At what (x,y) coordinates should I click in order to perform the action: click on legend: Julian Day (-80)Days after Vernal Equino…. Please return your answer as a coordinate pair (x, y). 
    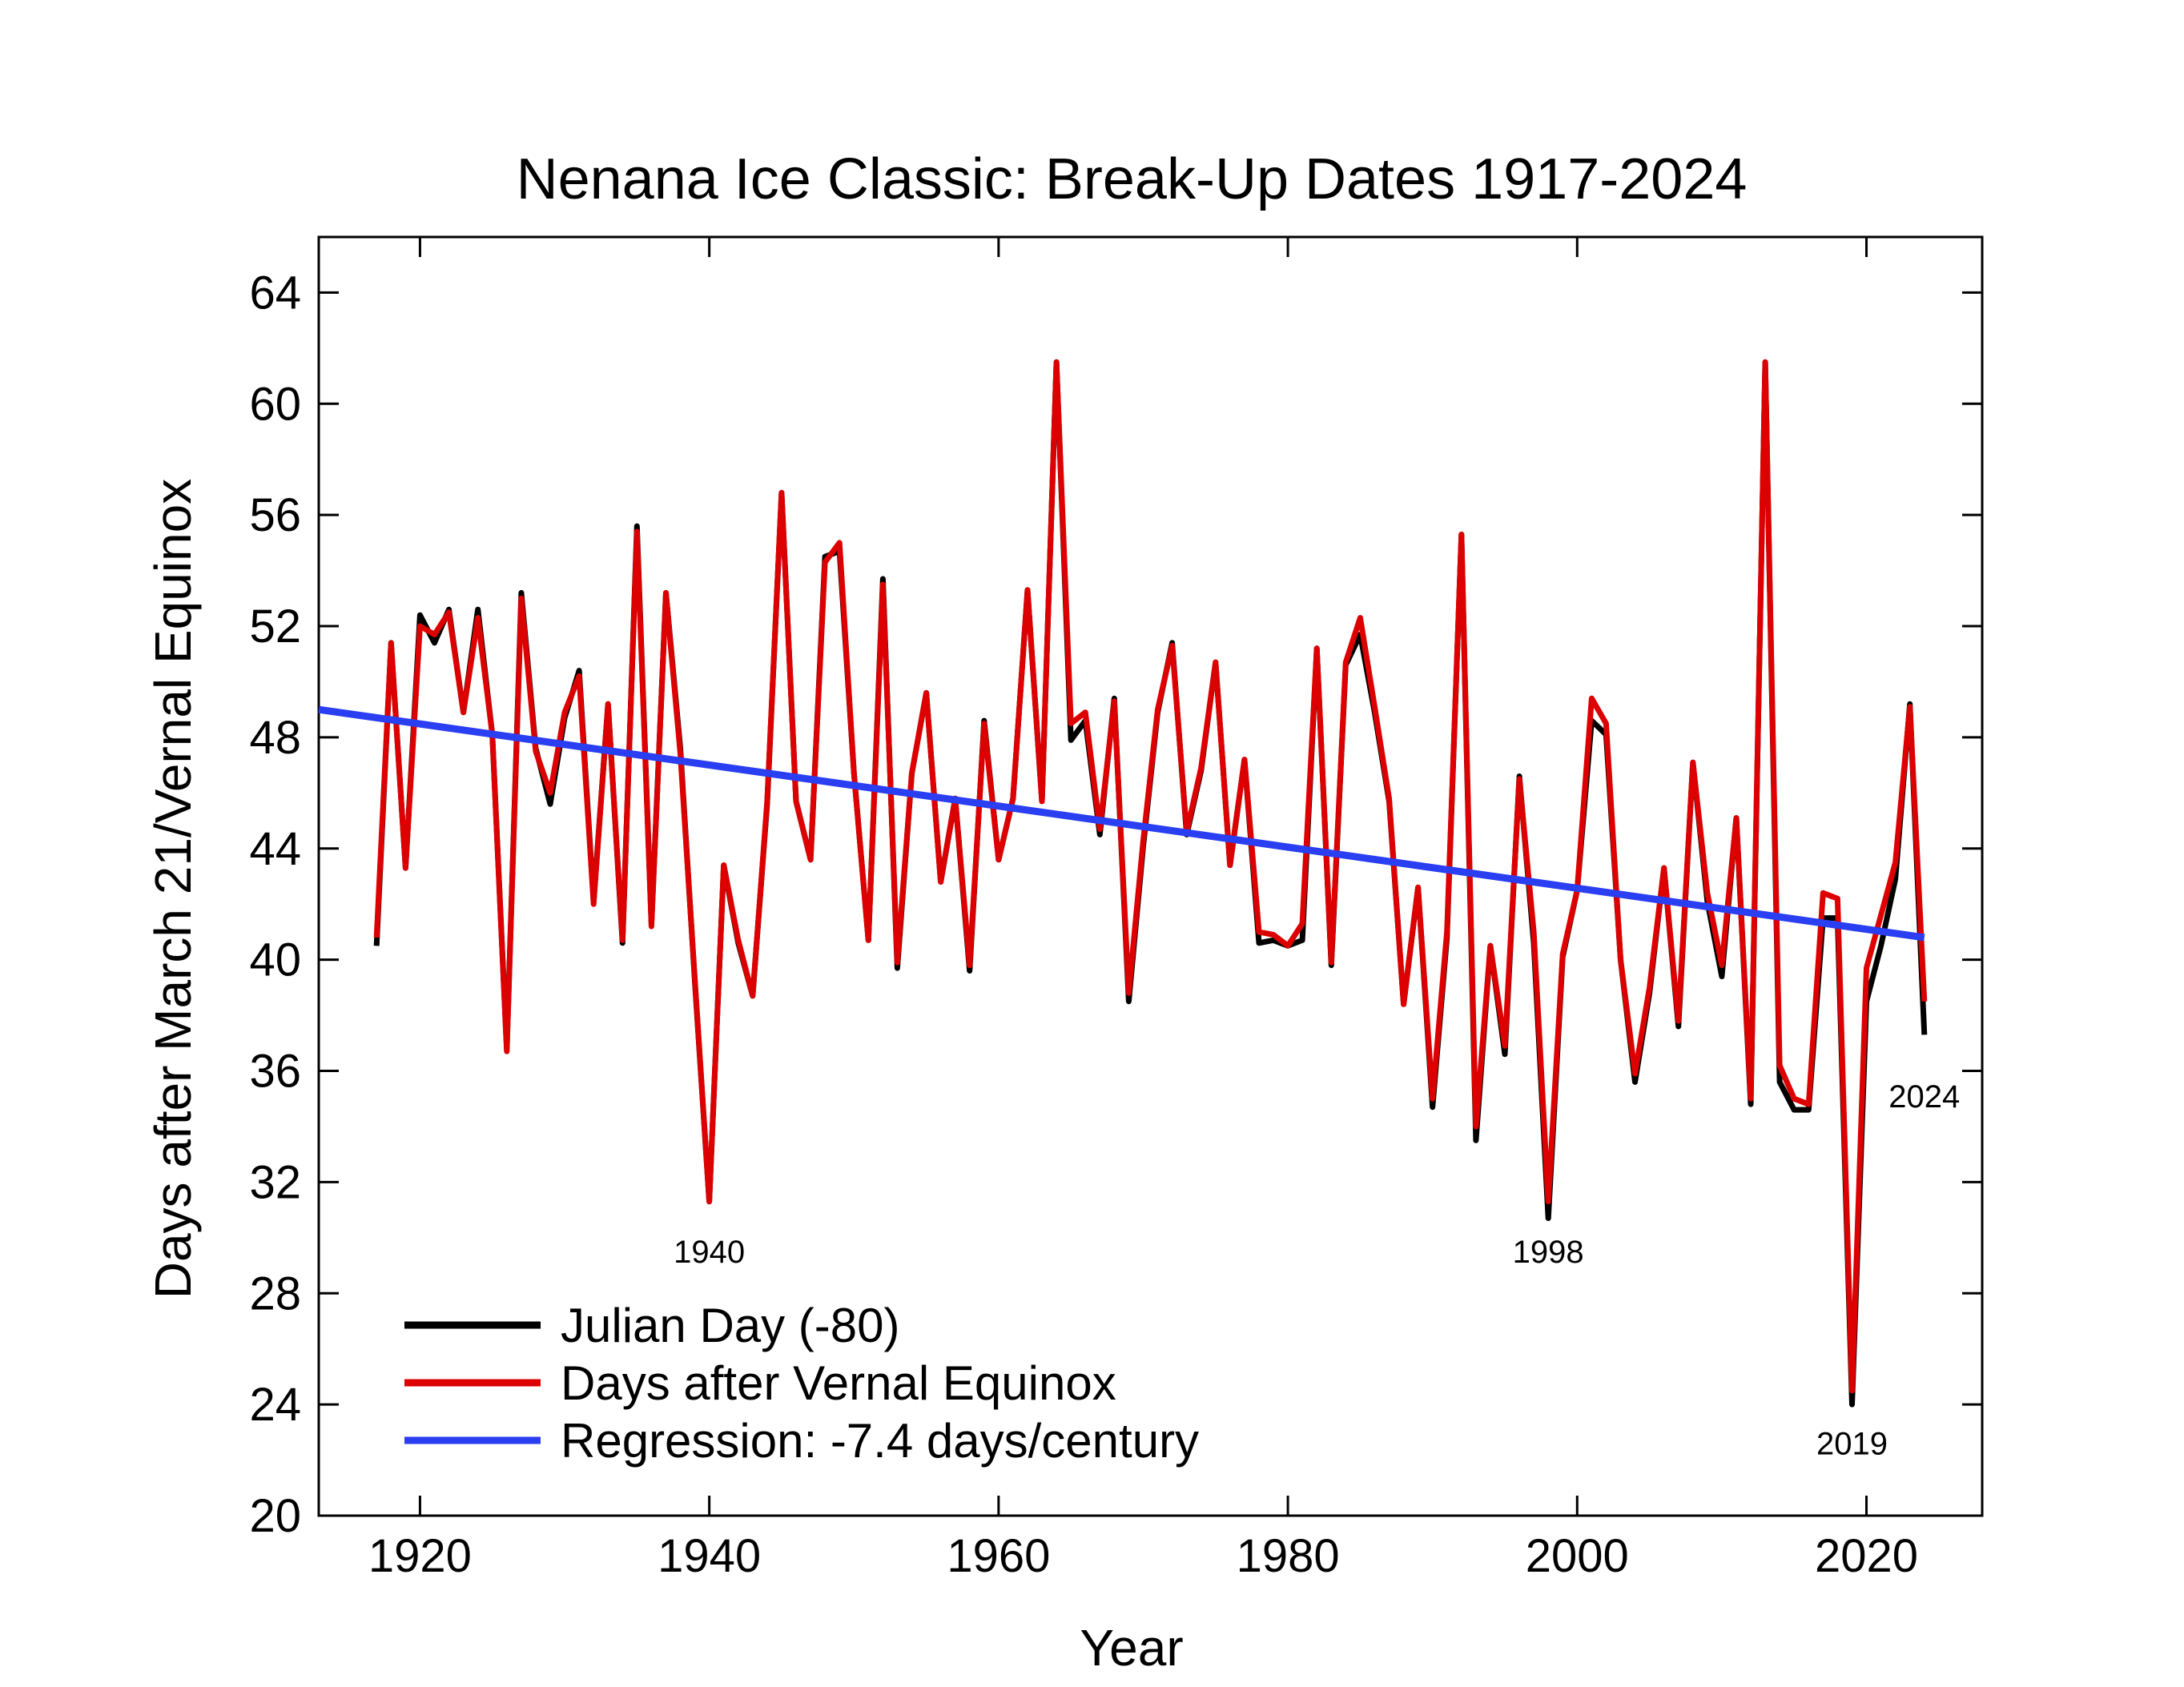
    Looking at the image, I should click on (801, 1383).